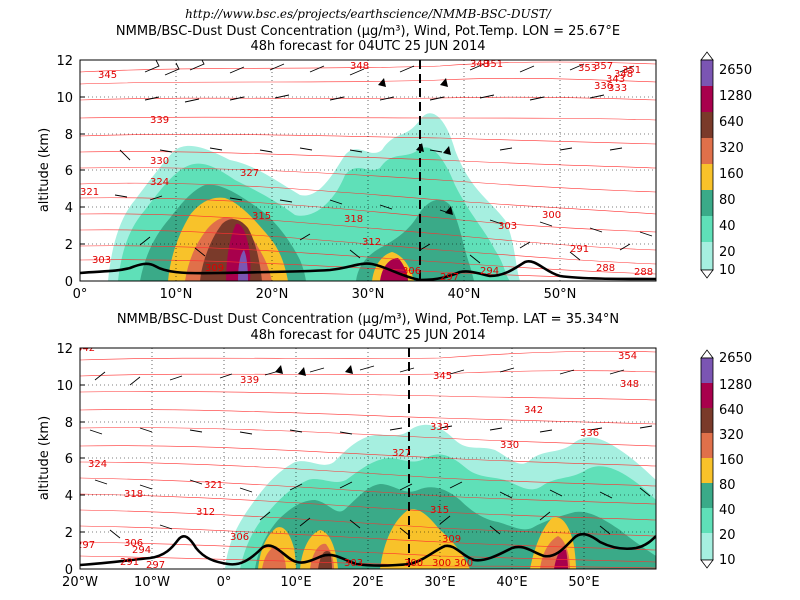 The image size is (800, 600). What do you see at coordinates (511, 582) in the screenshot?
I see `x-tick-label: 40°E` at bounding box center [511, 582].